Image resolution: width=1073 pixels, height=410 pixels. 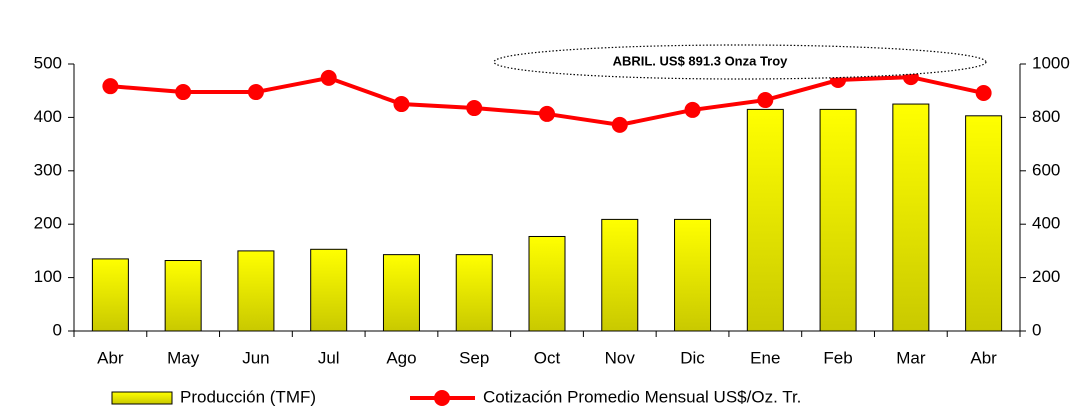 I want to click on y-tick-label: 0, so click(x=57, y=329).